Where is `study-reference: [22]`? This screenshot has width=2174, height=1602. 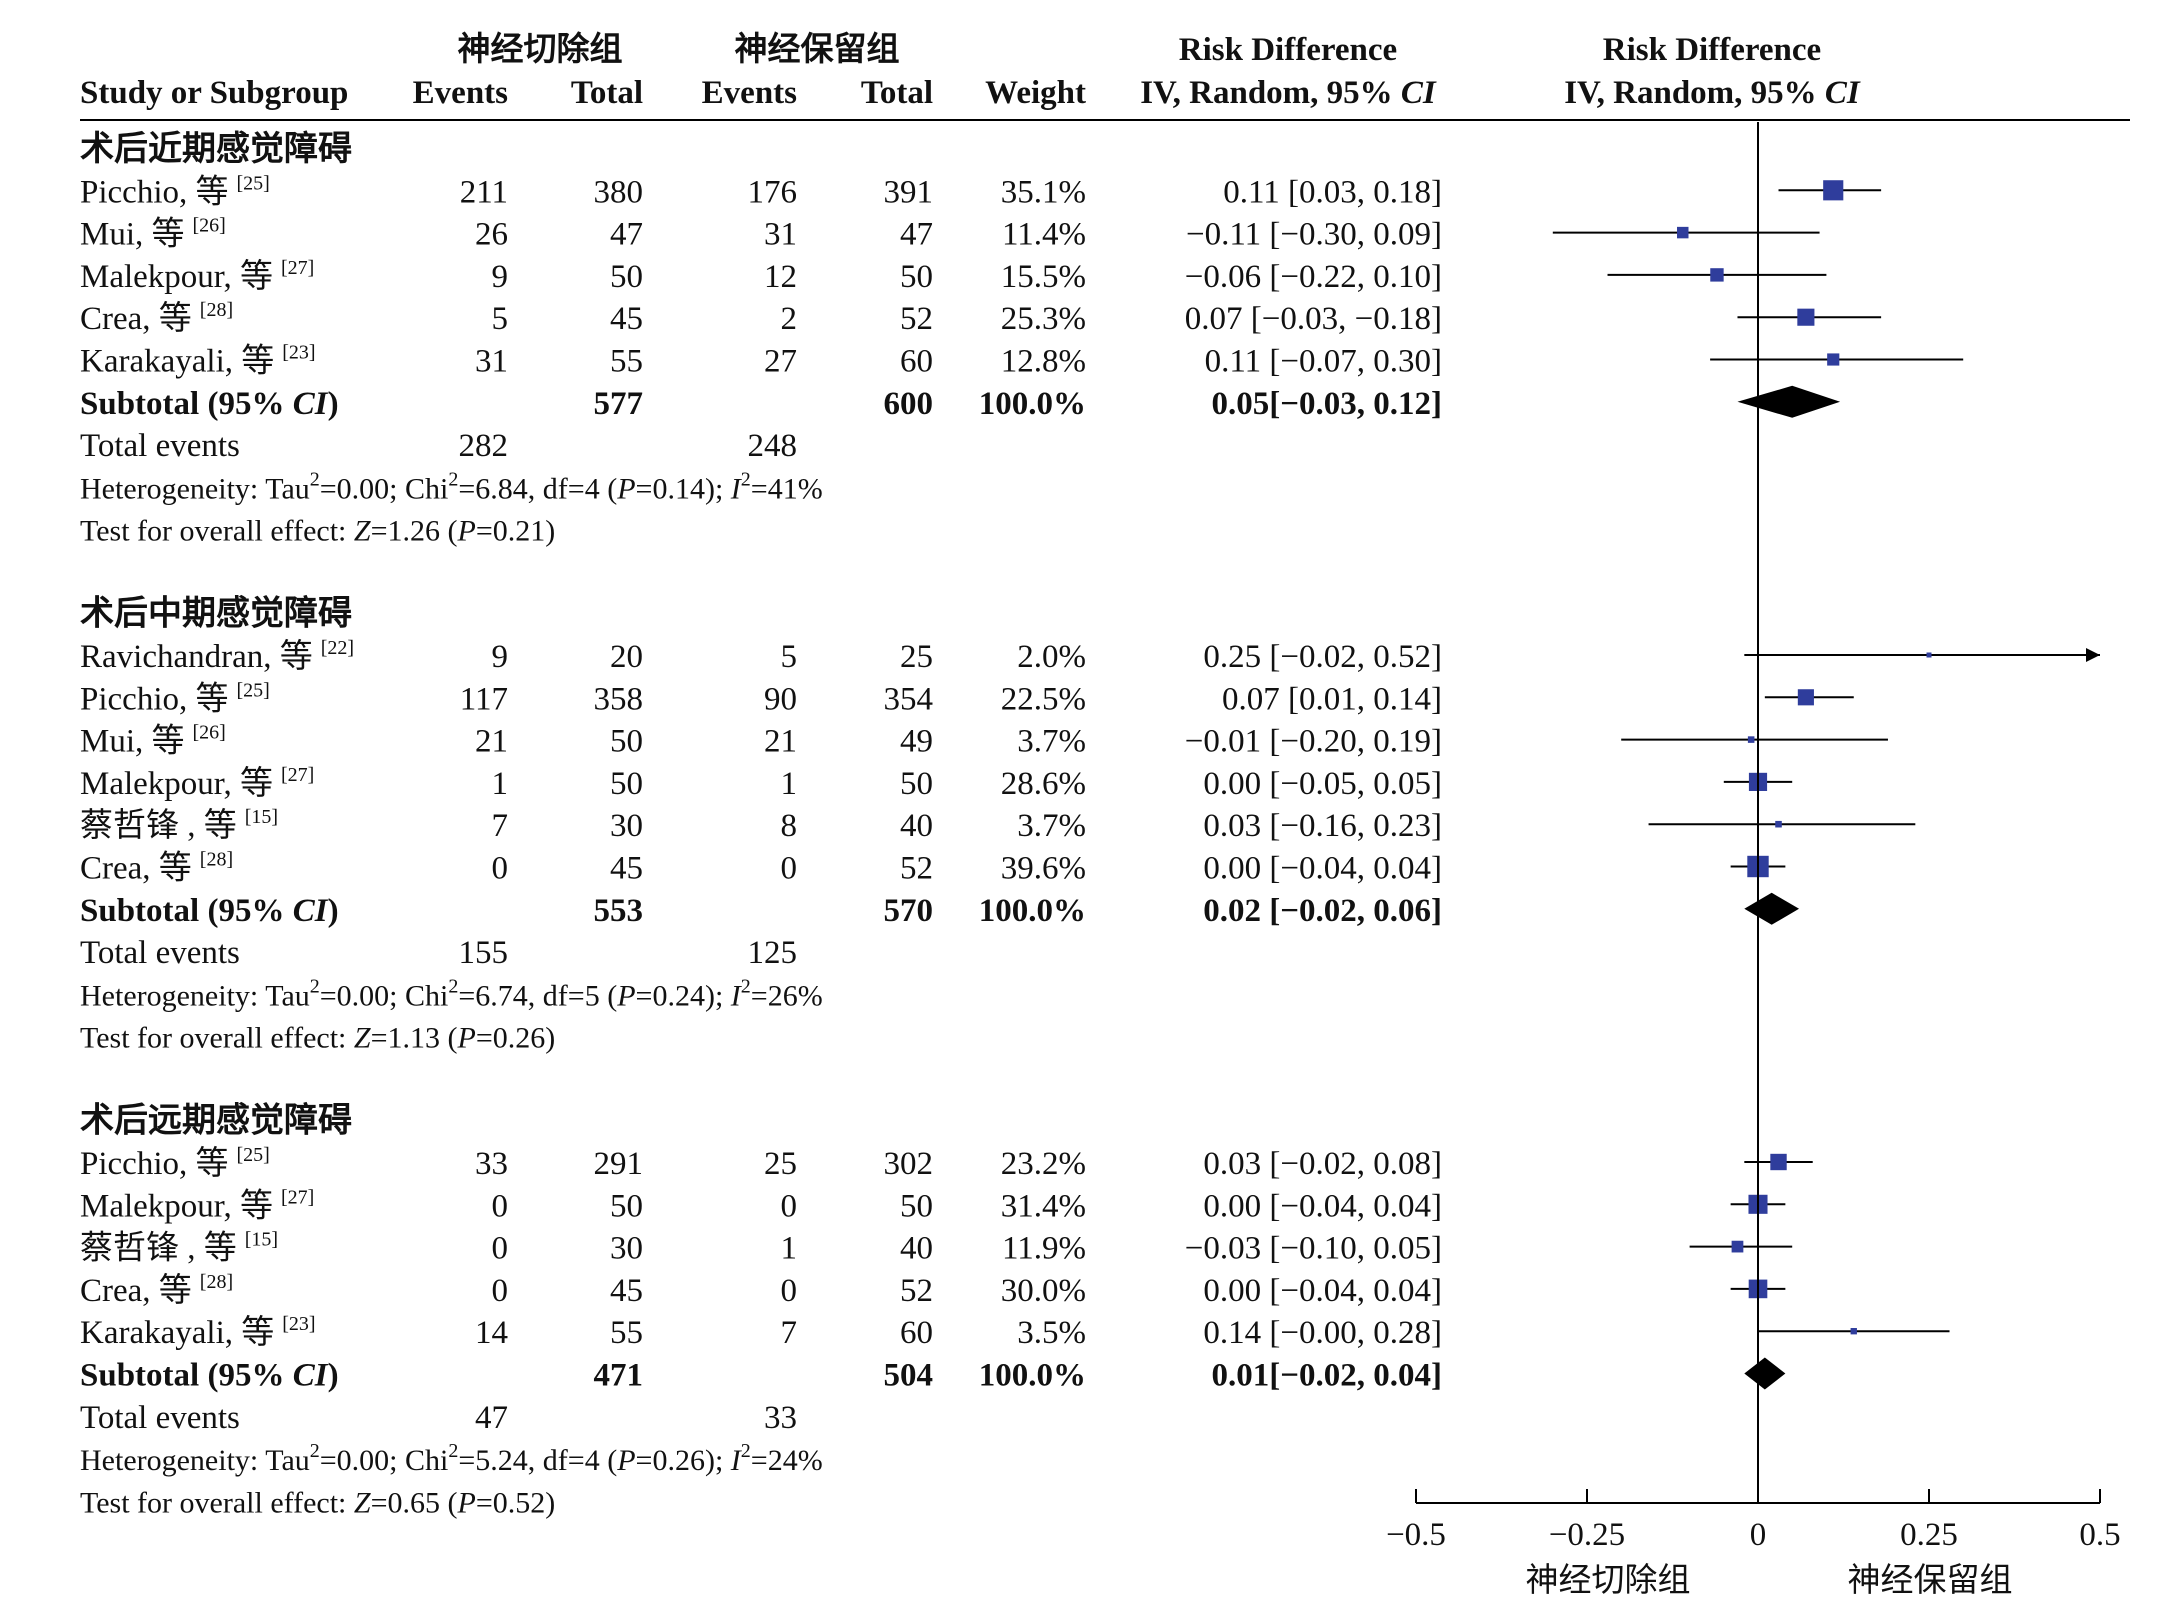
study-reference: [22] is located at coordinates (337, 648).